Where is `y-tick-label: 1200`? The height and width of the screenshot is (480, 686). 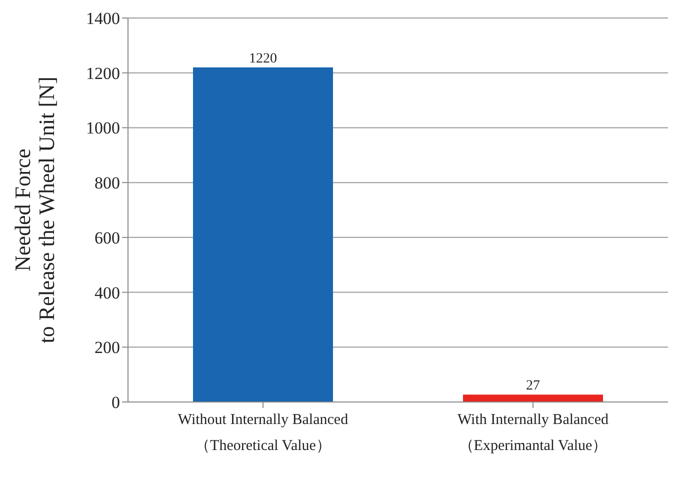
y-tick-label: 1200 is located at coordinates (103, 73).